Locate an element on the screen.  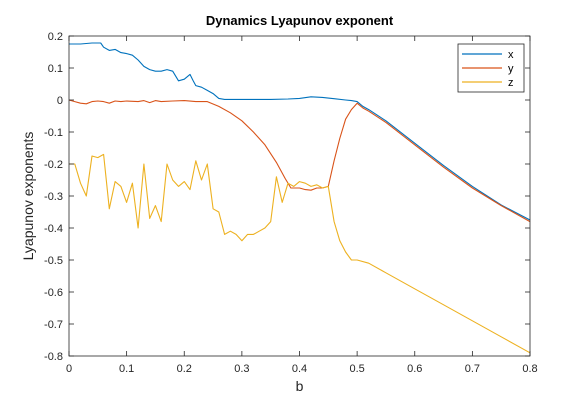
x-tick-label: 0.3 is located at coordinates (241, 369).